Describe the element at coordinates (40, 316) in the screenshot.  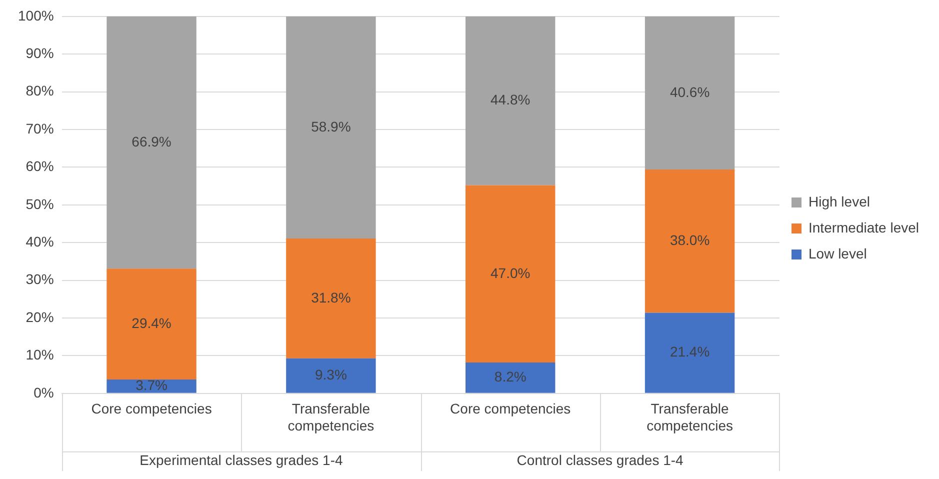
I see `y-tick-label: 20%` at that location.